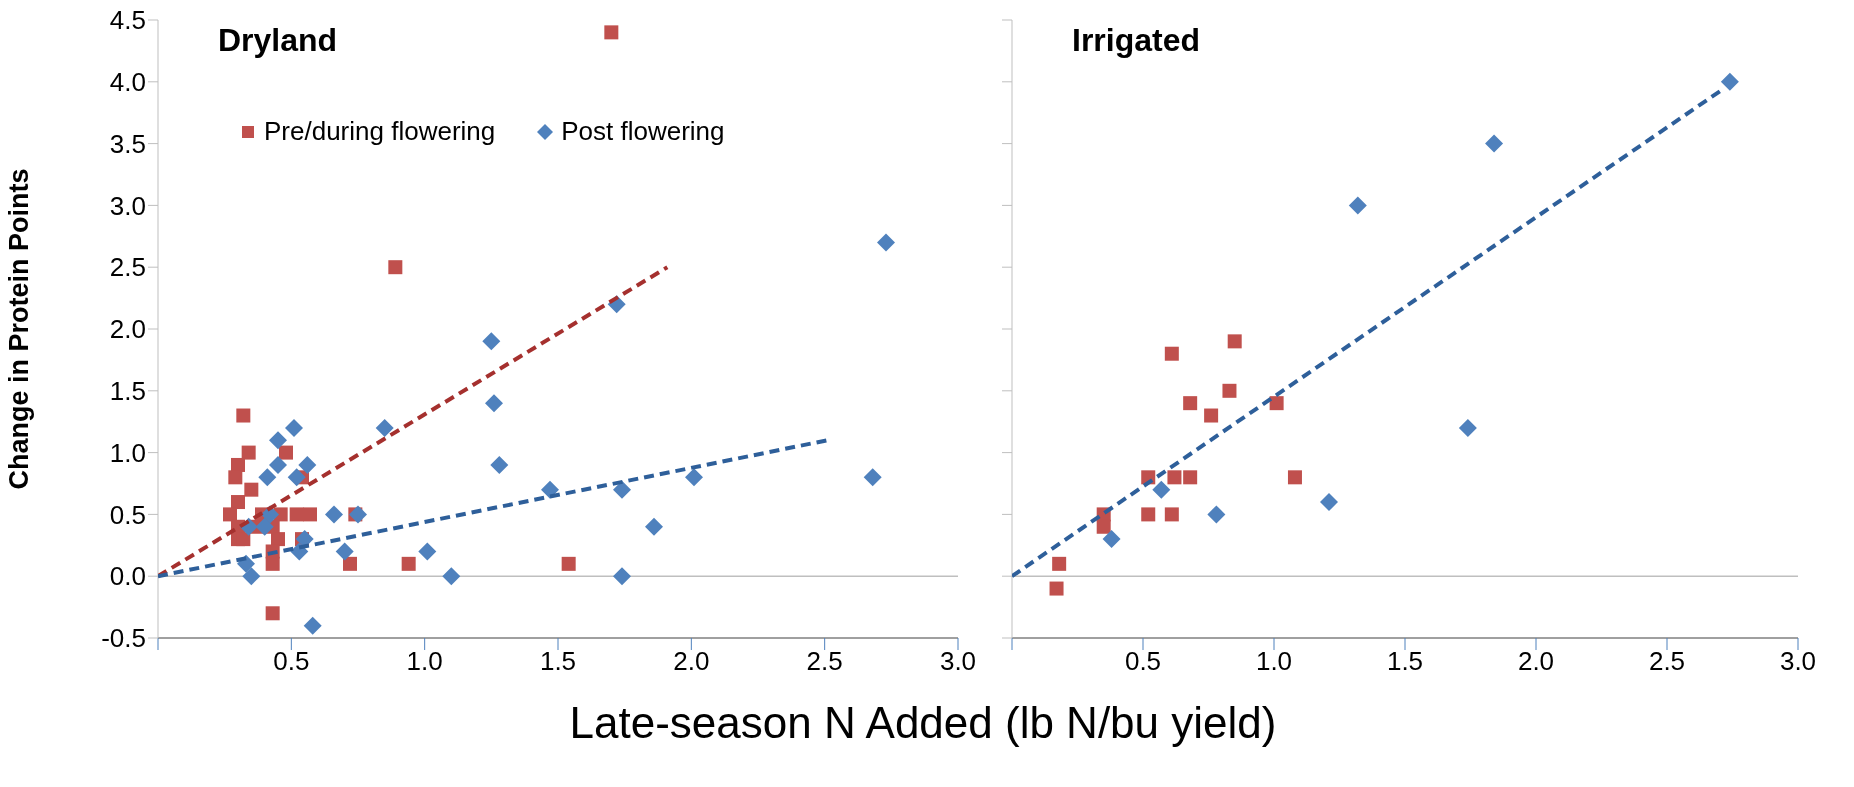  I want to click on y-tick-label: 2.5, so click(127, 267).